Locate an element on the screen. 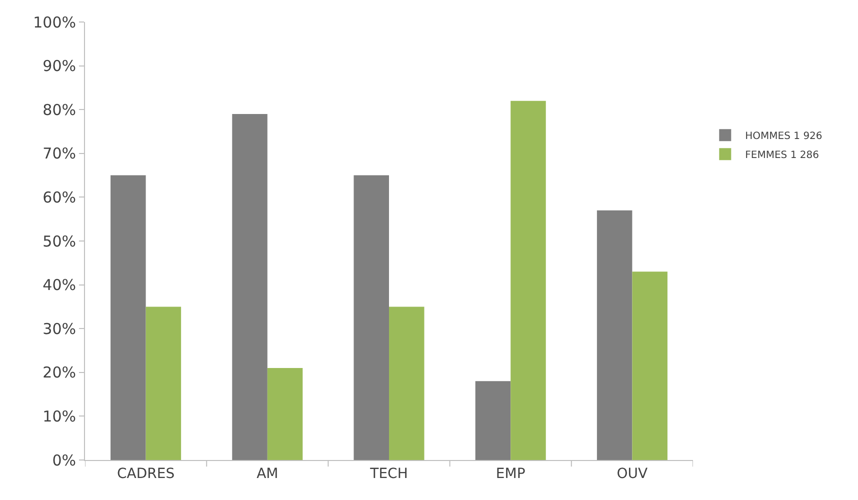 This screenshot has width=858, height=500. y-tick-label: 0% is located at coordinates (64, 460).